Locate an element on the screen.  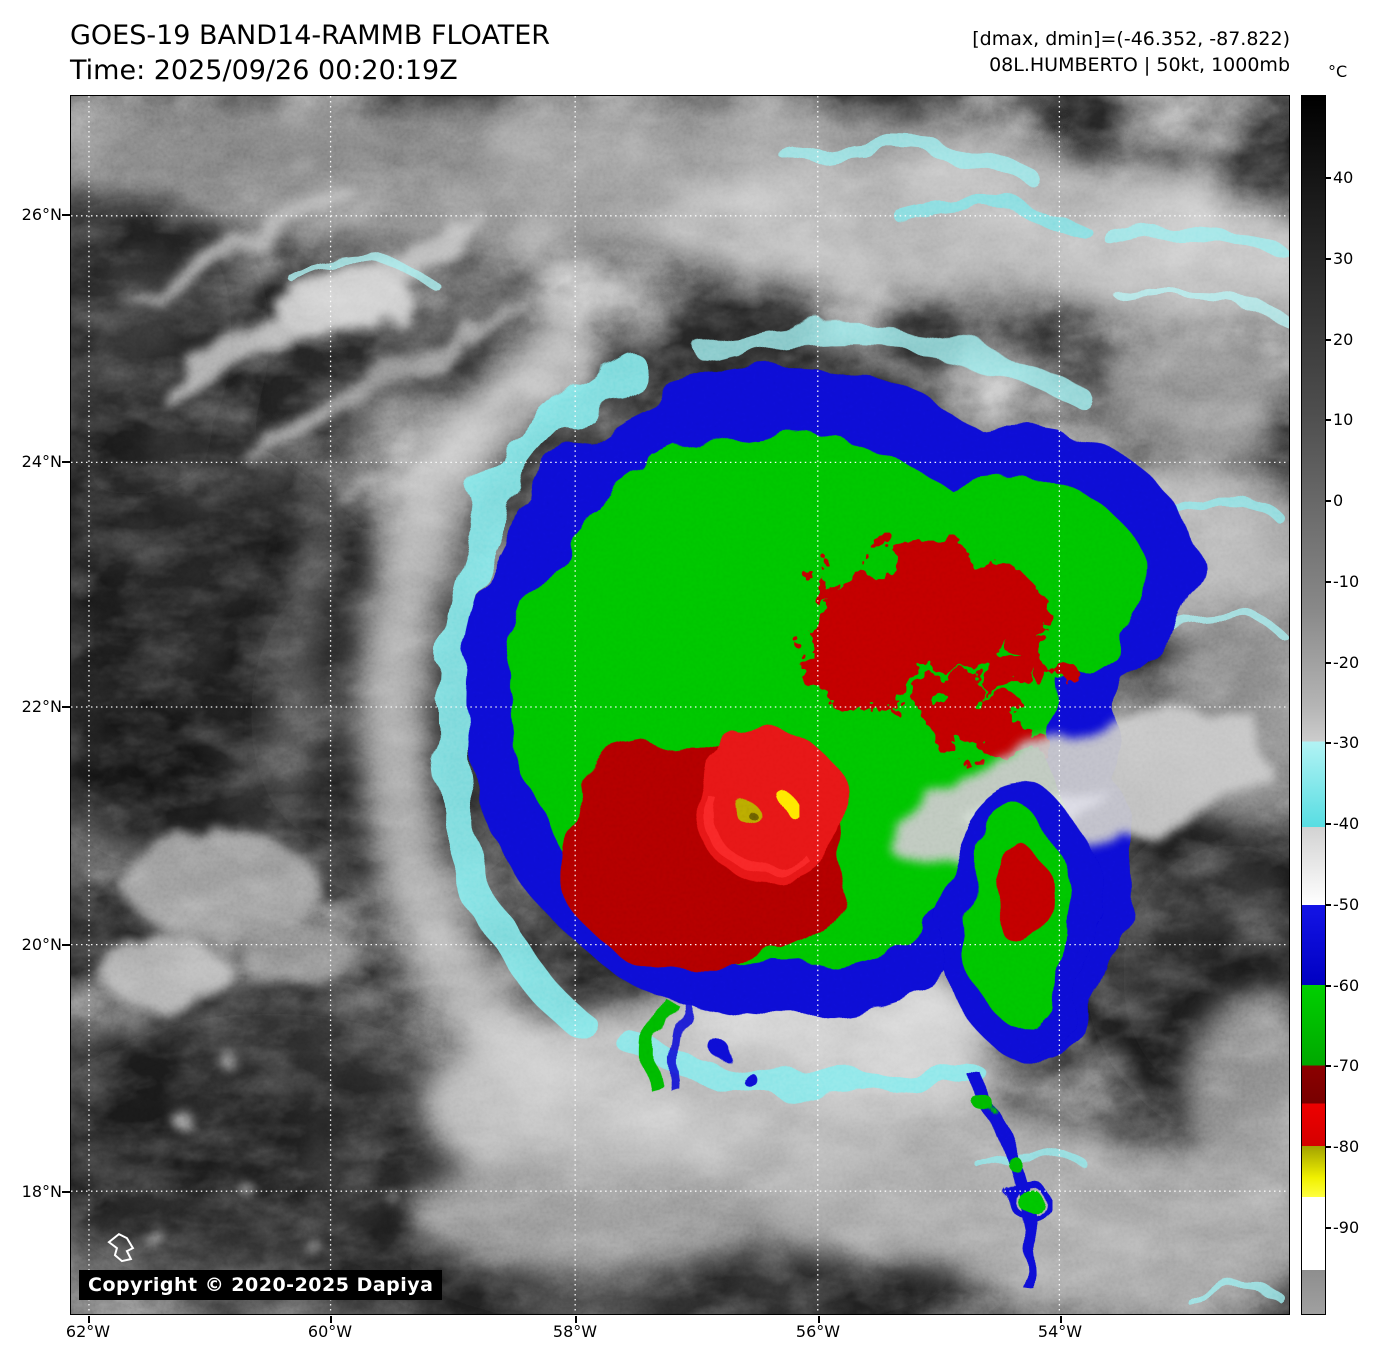
cbar-label-m70: -70 is located at coordinates (1346, 1065).